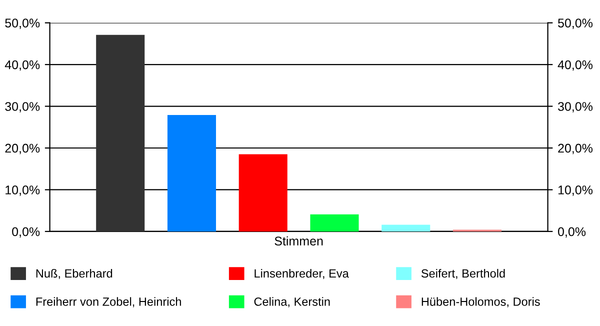 This screenshot has width=600, height=326. I want to click on legend-label: Freiherr von Zobel, Heinrich, so click(108, 302).